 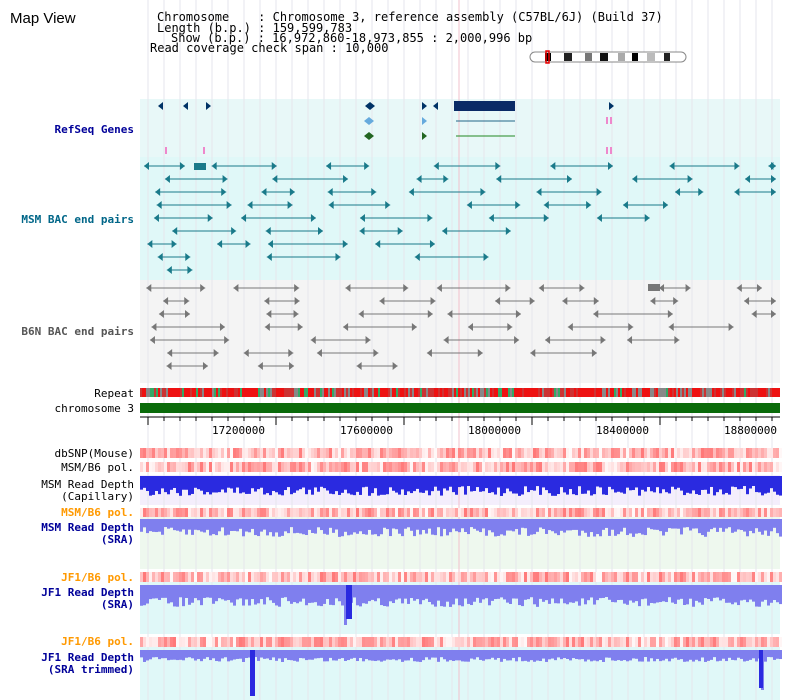 I want to click on ruler-tick-label: 17600000, so click(x=366, y=430).